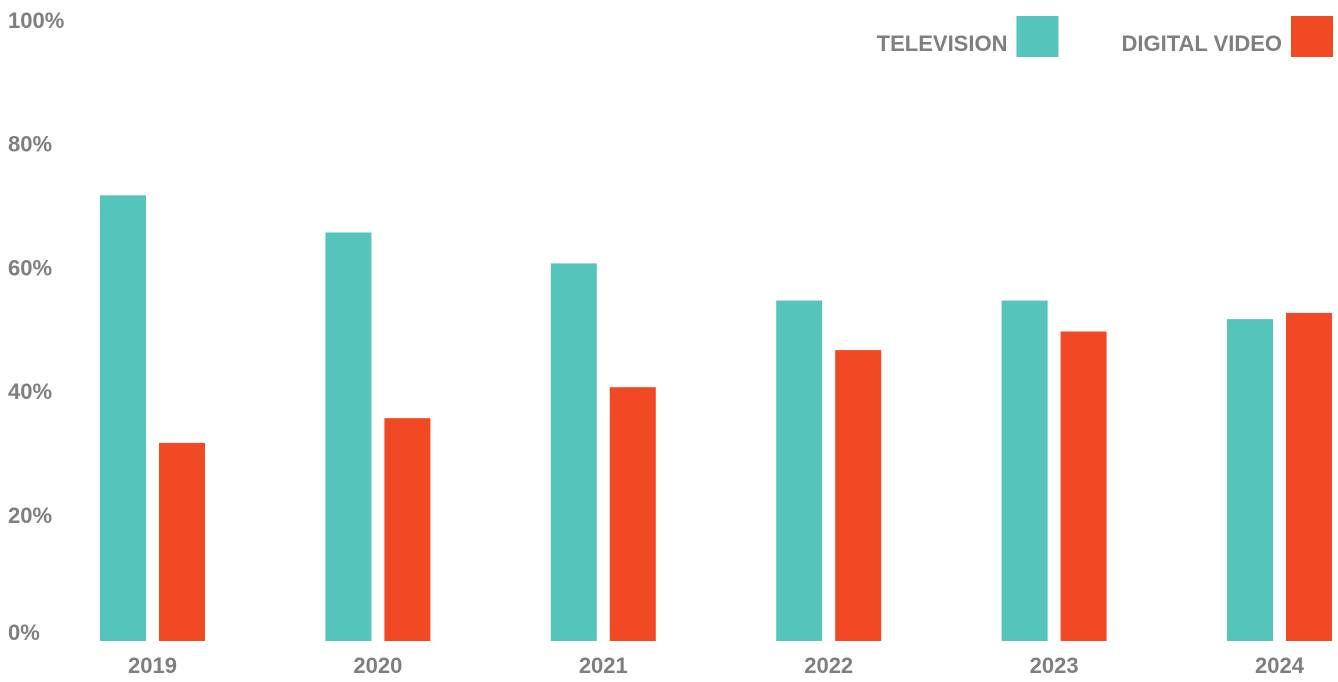  Describe the element at coordinates (24, 632) in the screenshot. I see `y-tick-label: 0%` at that location.